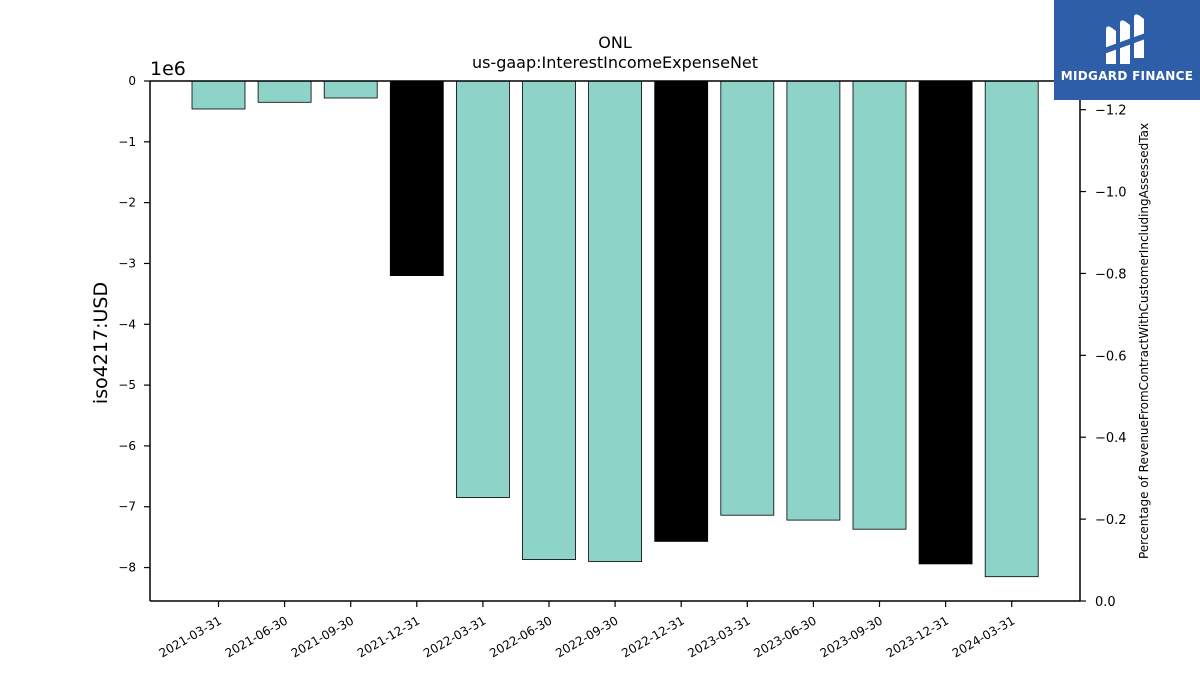 The height and width of the screenshot is (675, 1200). Describe the element at coordinates (615, 42) in the screenshot. I see `chart-title: ONL` at that location.